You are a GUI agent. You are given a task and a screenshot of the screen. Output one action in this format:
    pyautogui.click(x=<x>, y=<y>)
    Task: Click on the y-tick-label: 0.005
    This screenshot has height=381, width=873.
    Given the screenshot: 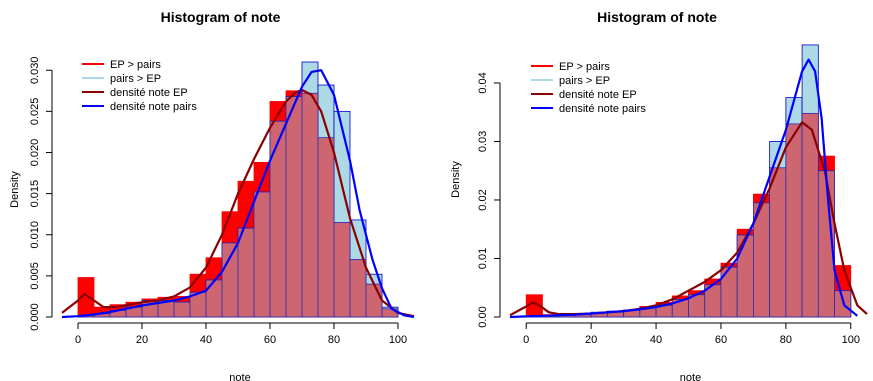 What is the action you would take?
    pyautogui.click(x=35, y=276)
    